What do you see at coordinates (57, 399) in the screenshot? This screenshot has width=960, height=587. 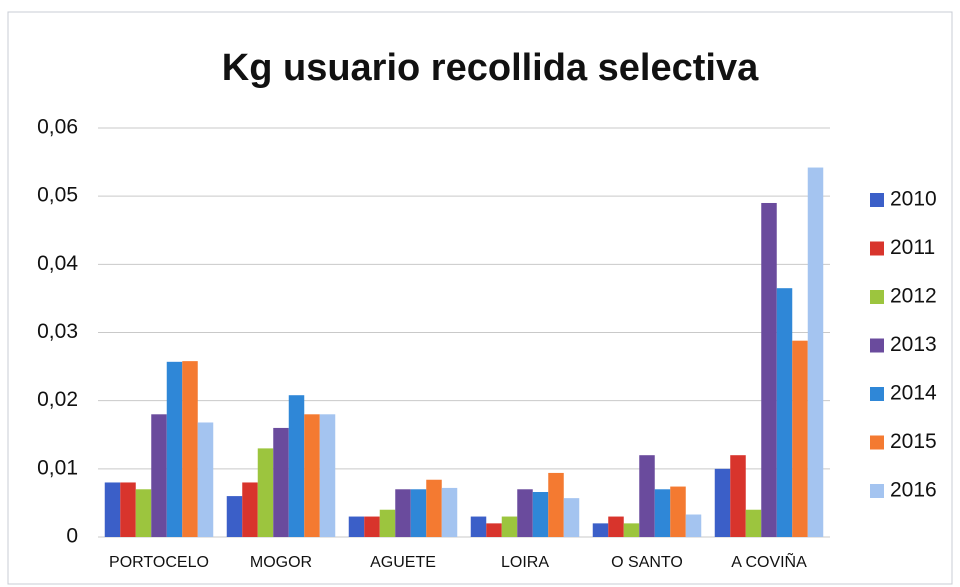 I see `y-tick-label: 0,02` at bounding box center [57, 399].